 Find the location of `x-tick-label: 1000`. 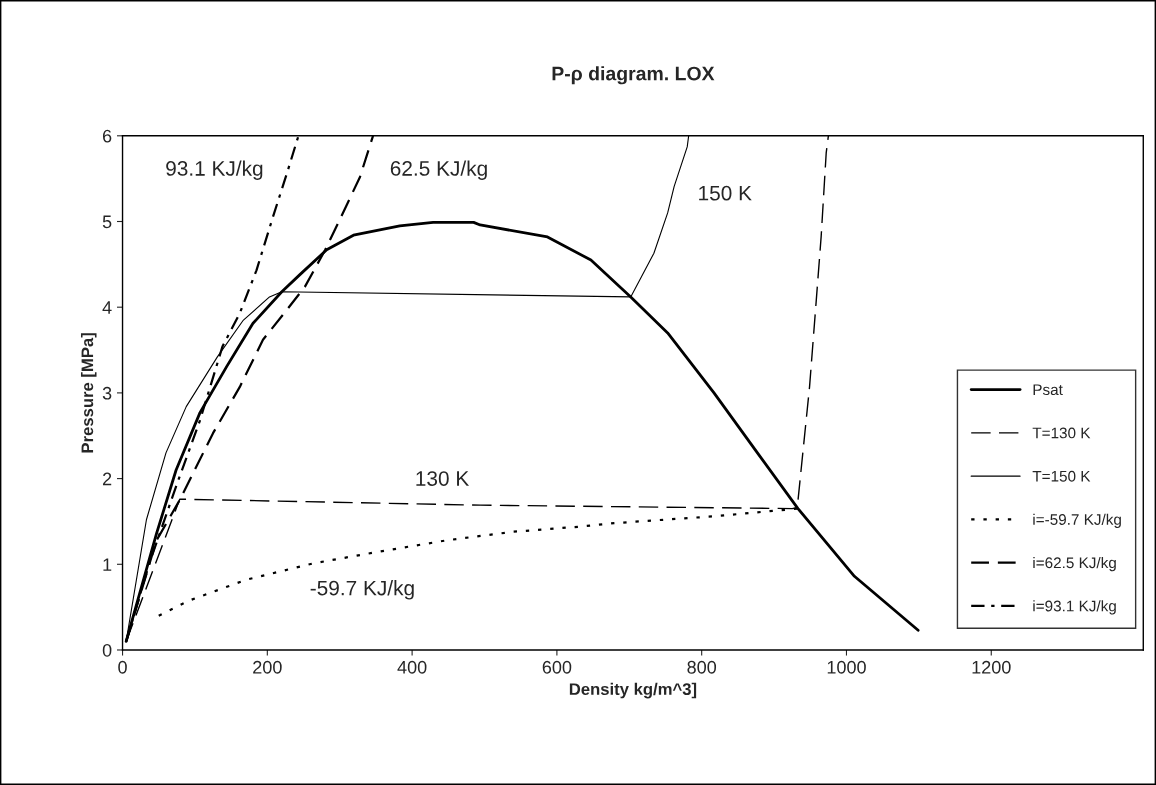

x-tick-label: 1000 is located at coordinates (846, 667).